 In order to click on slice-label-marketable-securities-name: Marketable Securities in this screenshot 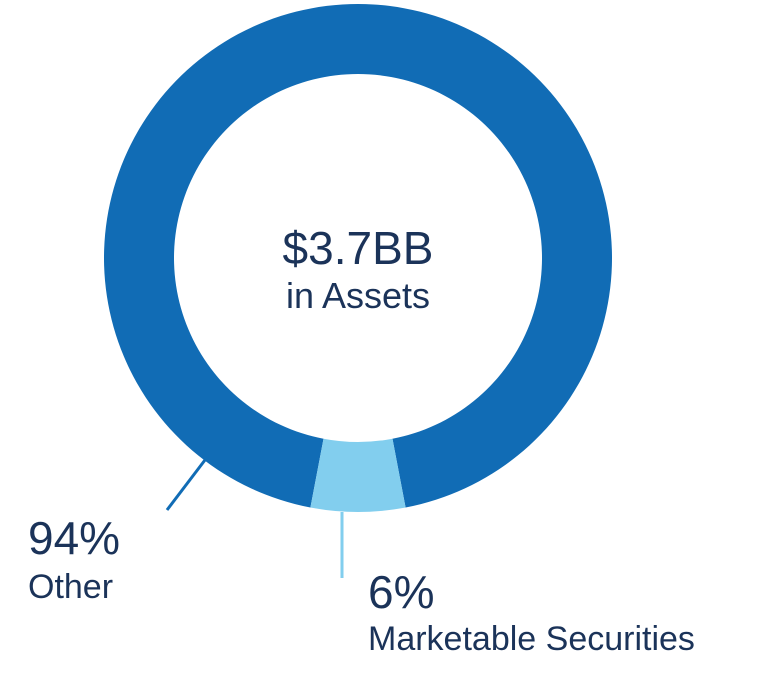, I will do `click(531, 639)`.